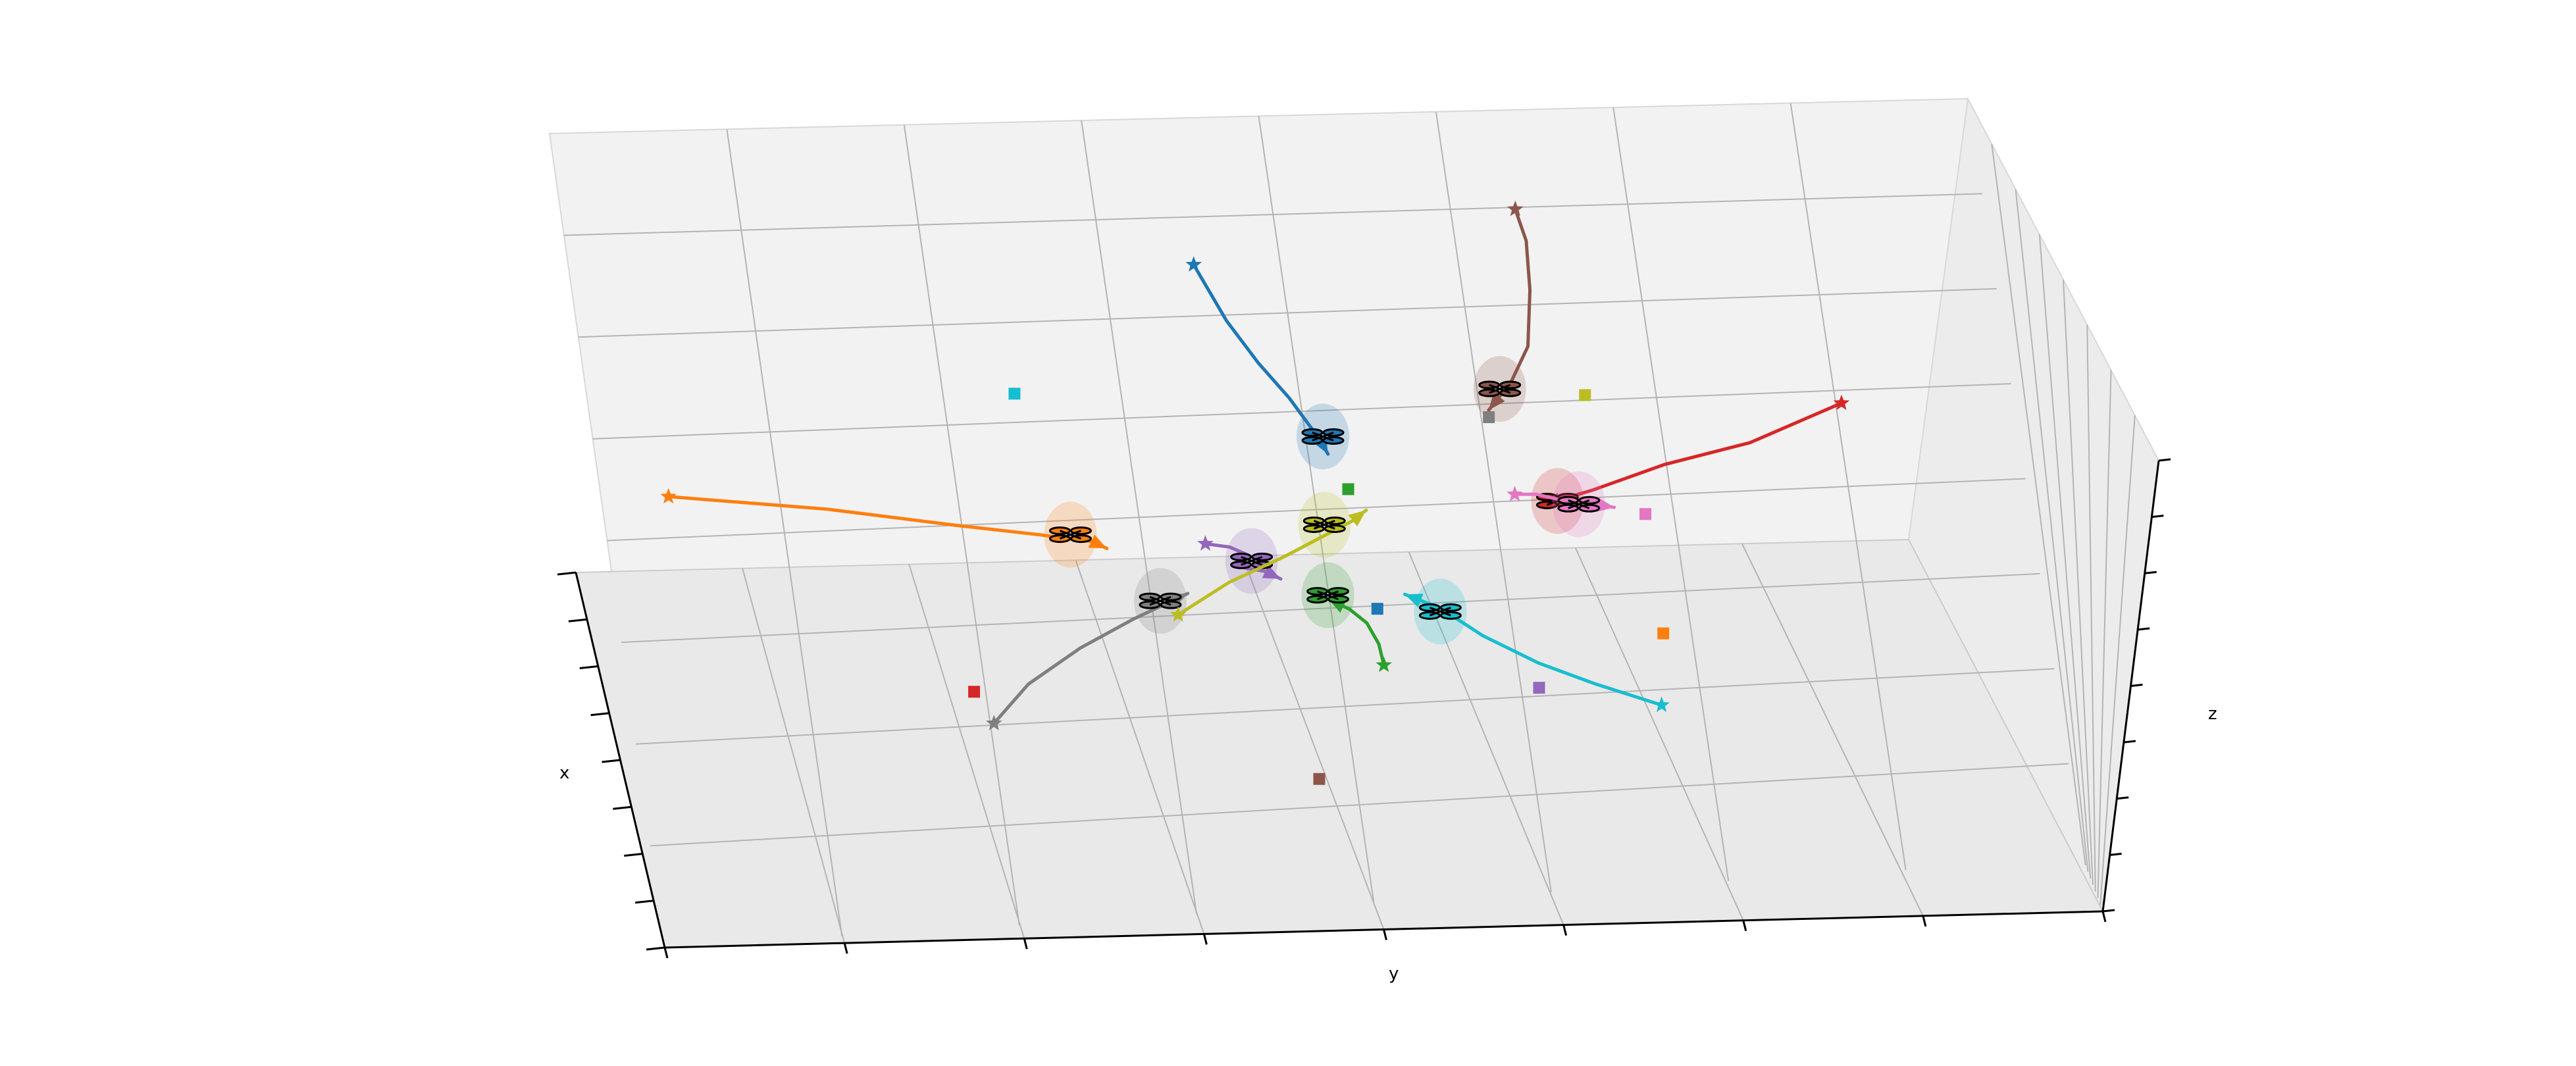  I want to click on y-axis-label: y, so click(1394, 974).